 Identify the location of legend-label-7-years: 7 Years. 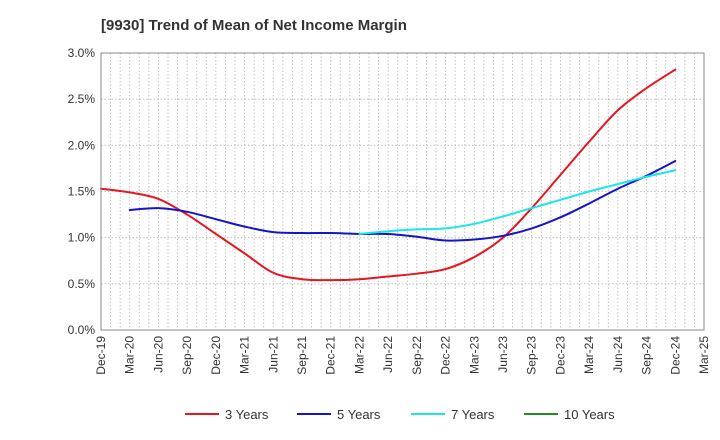
(473, 414).